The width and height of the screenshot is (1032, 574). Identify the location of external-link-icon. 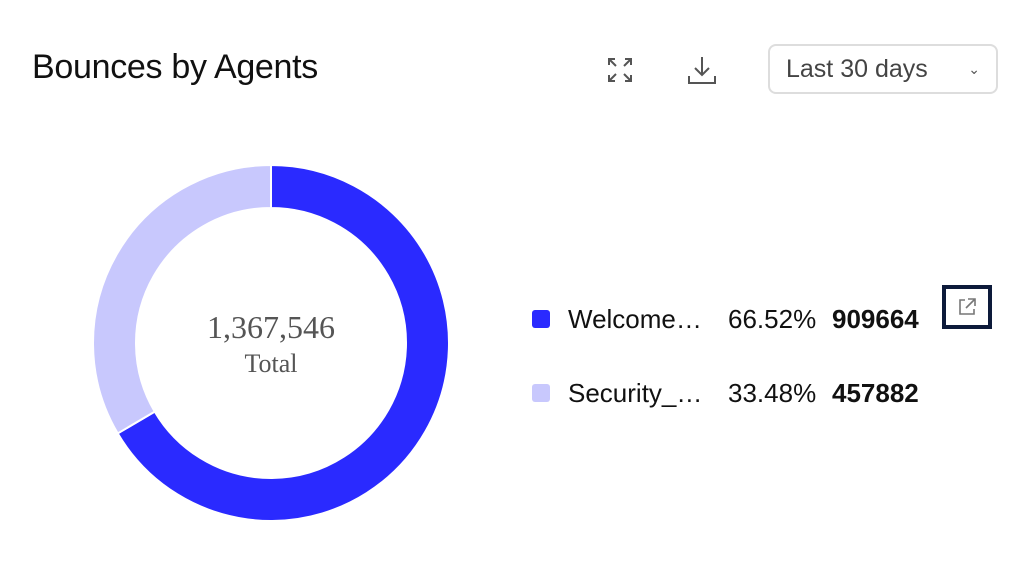
(967, 306).